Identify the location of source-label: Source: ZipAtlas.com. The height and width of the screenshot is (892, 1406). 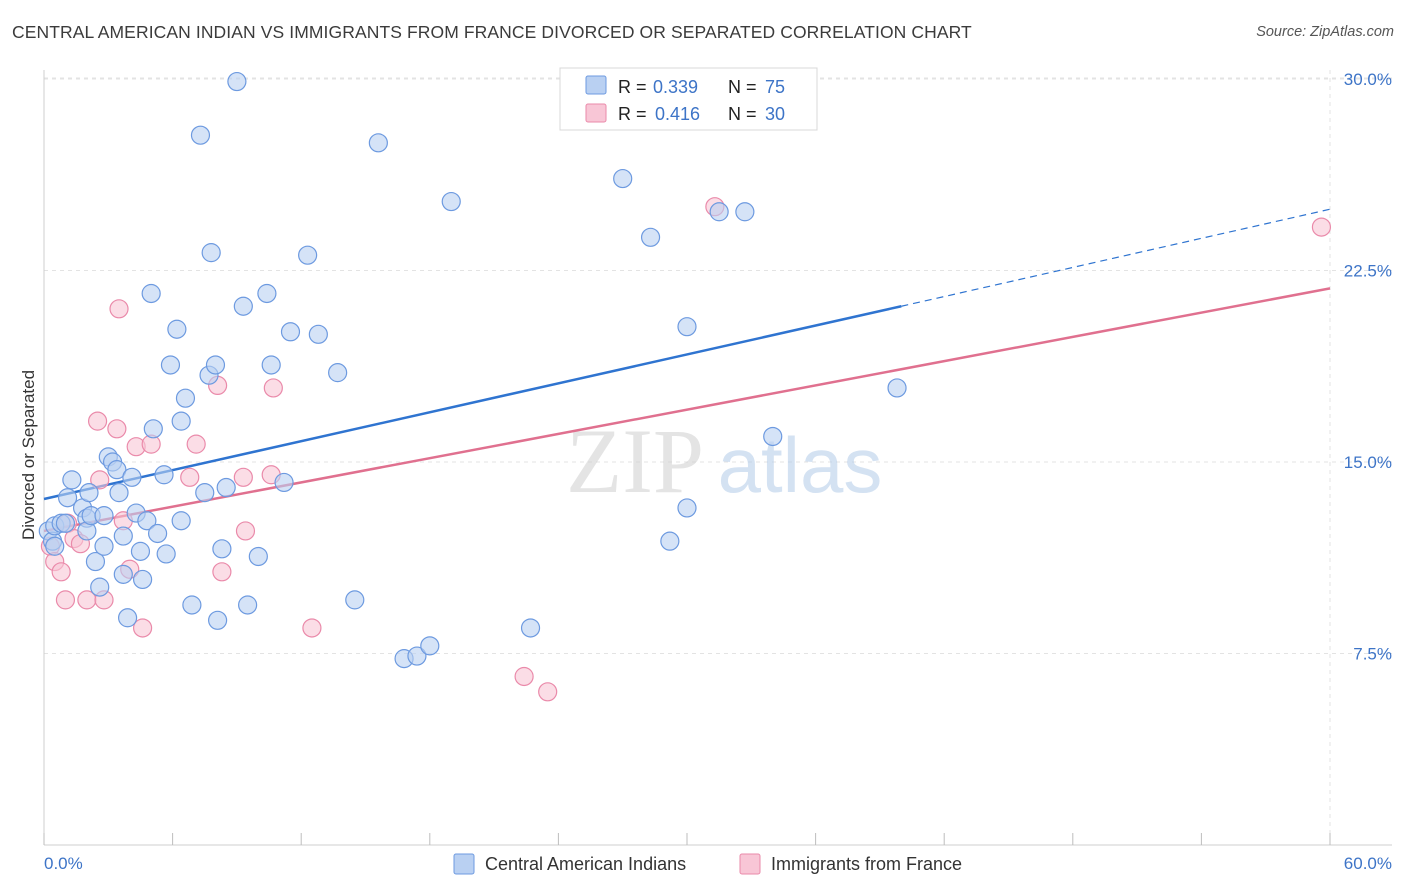
(1325, 32).